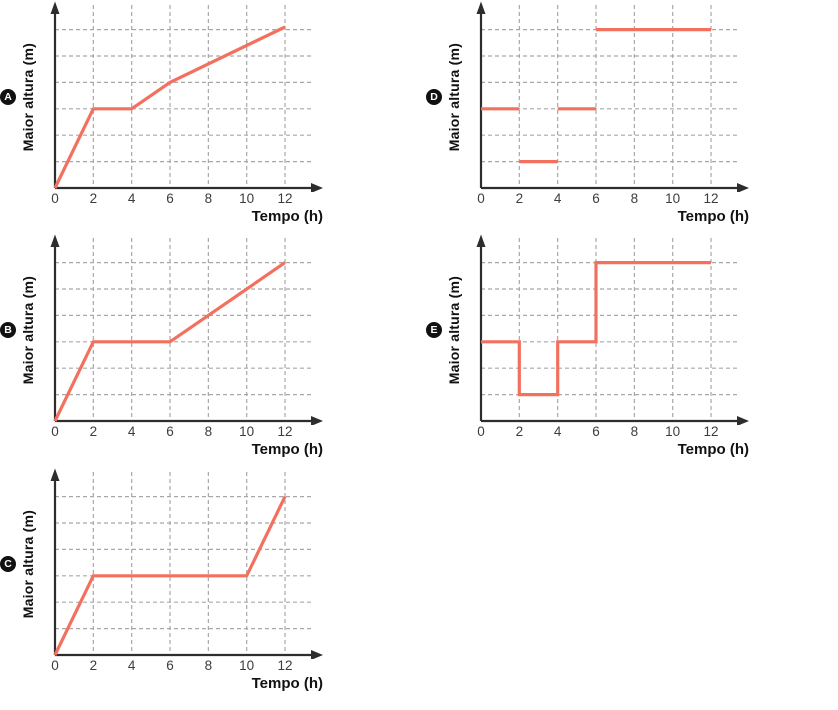  I want to click on chart-c-plot-area: 0 2 4 6 8 10 12 Tempo (h), so click(192, 583).